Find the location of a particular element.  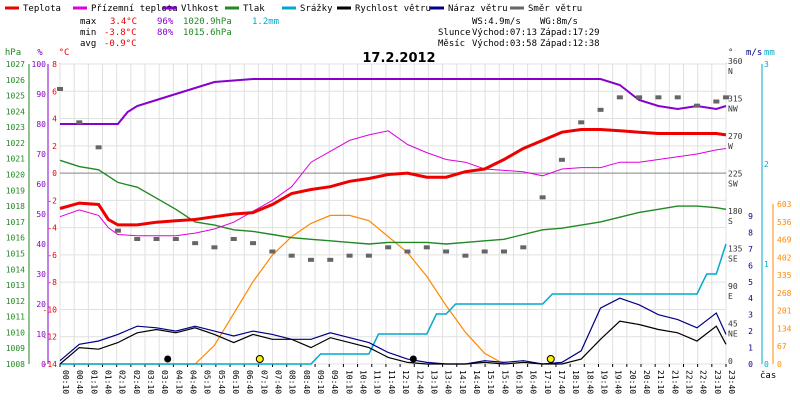

x-axis-label: čas is located at coordinates (768, 375).